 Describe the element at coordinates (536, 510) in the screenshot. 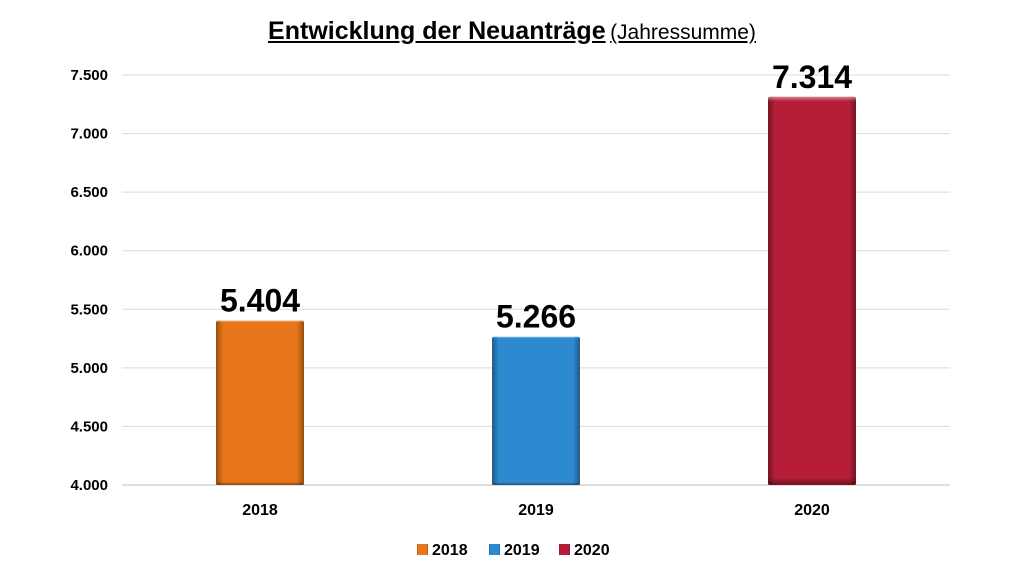

I see `x-tick-label: 2019` at that location.